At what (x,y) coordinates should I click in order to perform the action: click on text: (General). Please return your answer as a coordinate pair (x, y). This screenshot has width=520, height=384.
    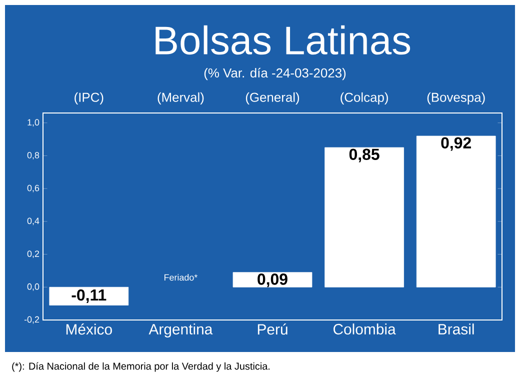
    Looking at the image, I should click on (273, 98).